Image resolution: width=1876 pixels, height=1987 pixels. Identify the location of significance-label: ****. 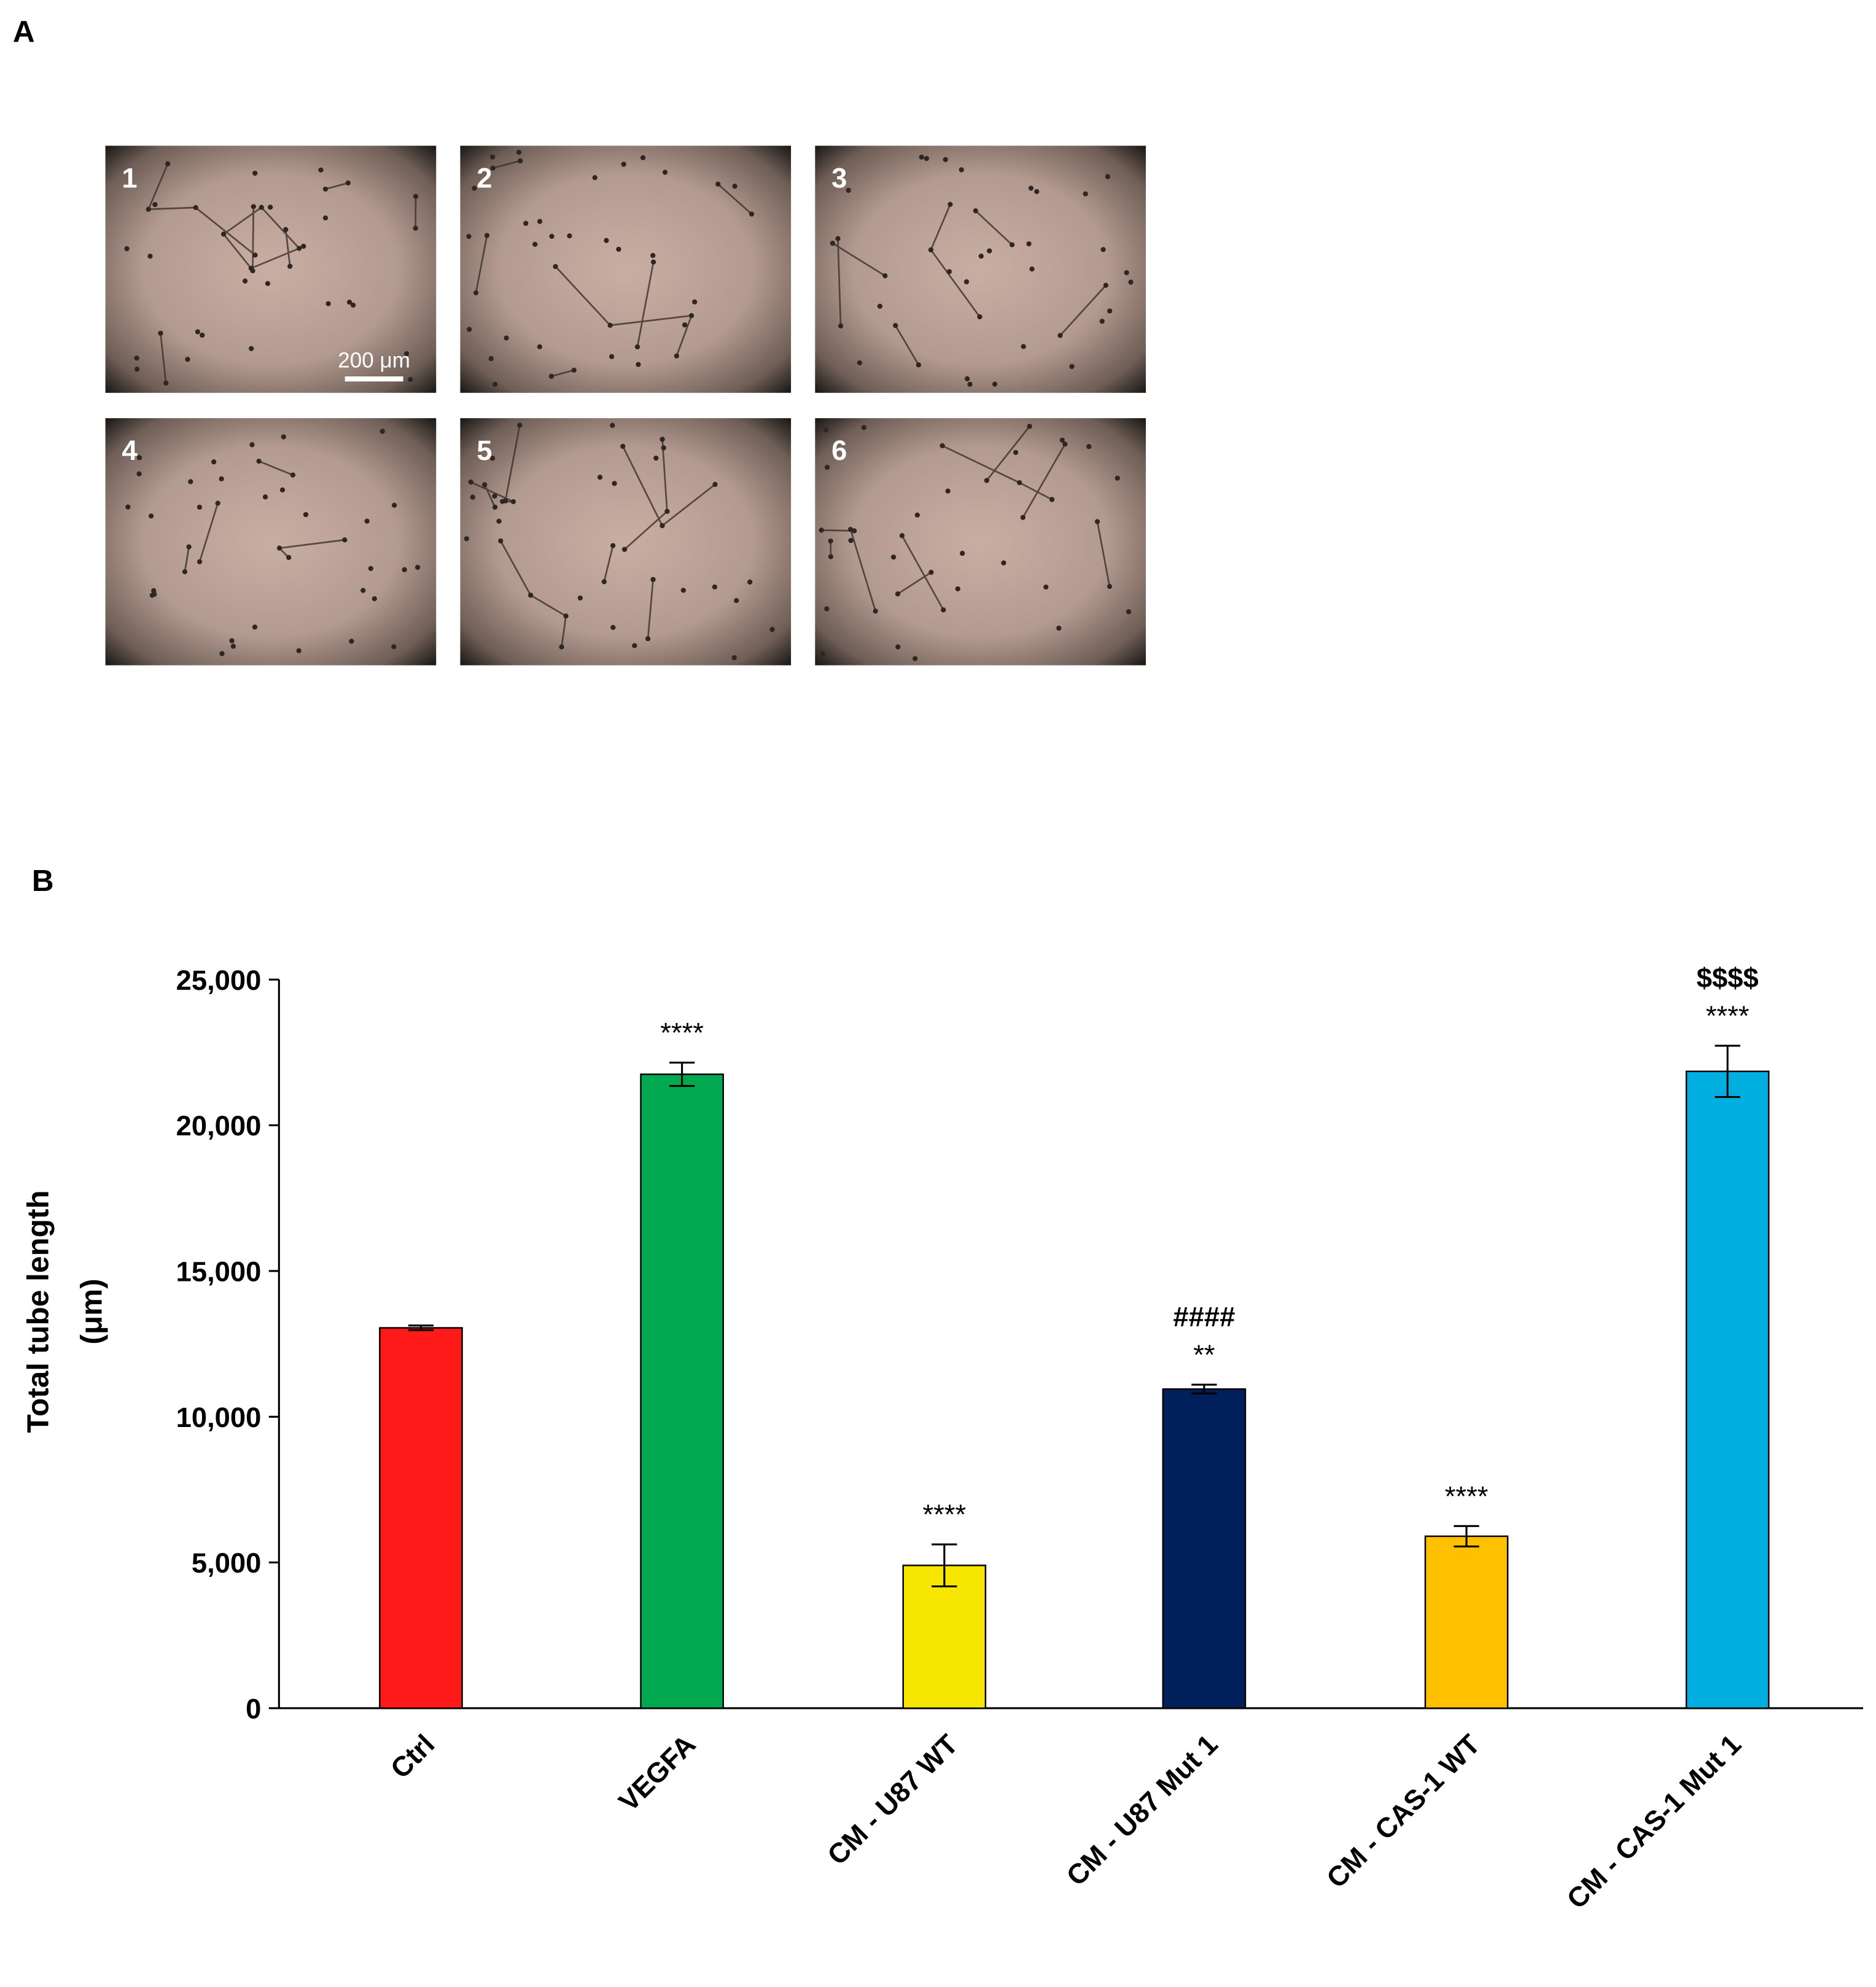
(1728, 1016).